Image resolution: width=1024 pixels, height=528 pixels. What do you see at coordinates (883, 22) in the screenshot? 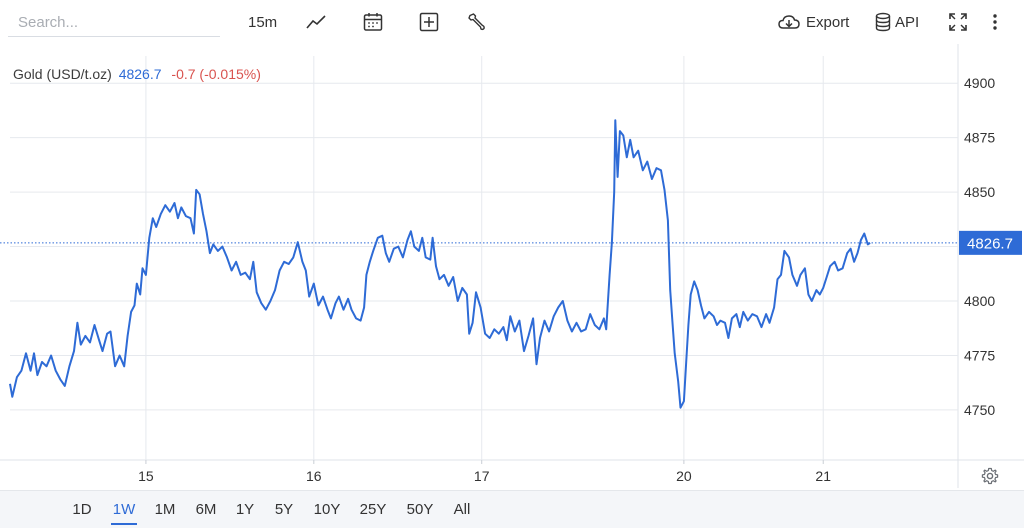
I see `database-icon` at bounding box center [883, 22].